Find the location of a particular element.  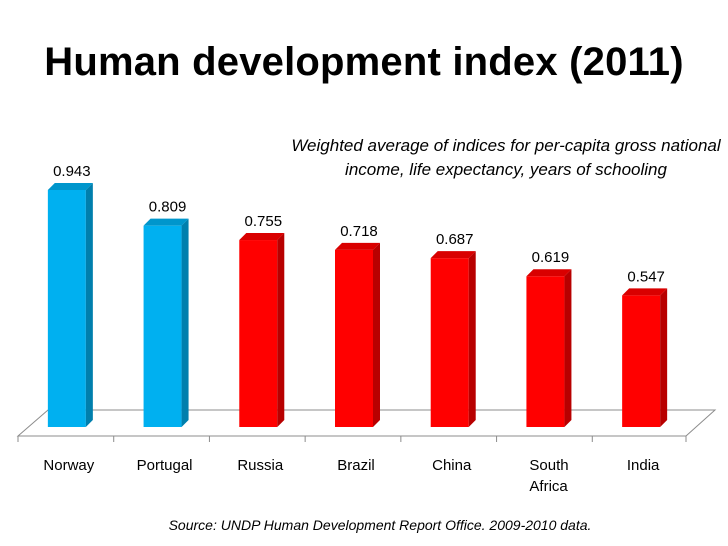

data-label: 0.547 is located at coordinates (646, 276).